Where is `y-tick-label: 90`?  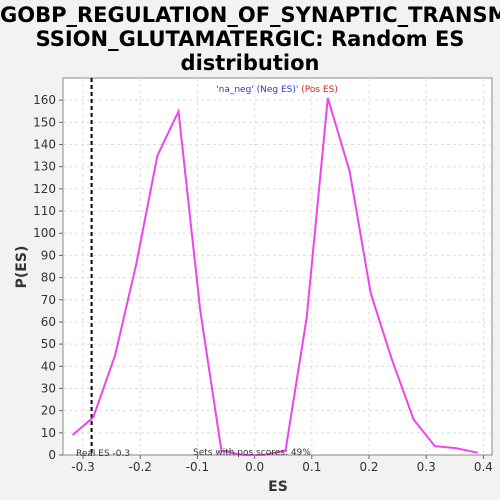 y-tick-label: 90 is located at coordinates (48, 255).